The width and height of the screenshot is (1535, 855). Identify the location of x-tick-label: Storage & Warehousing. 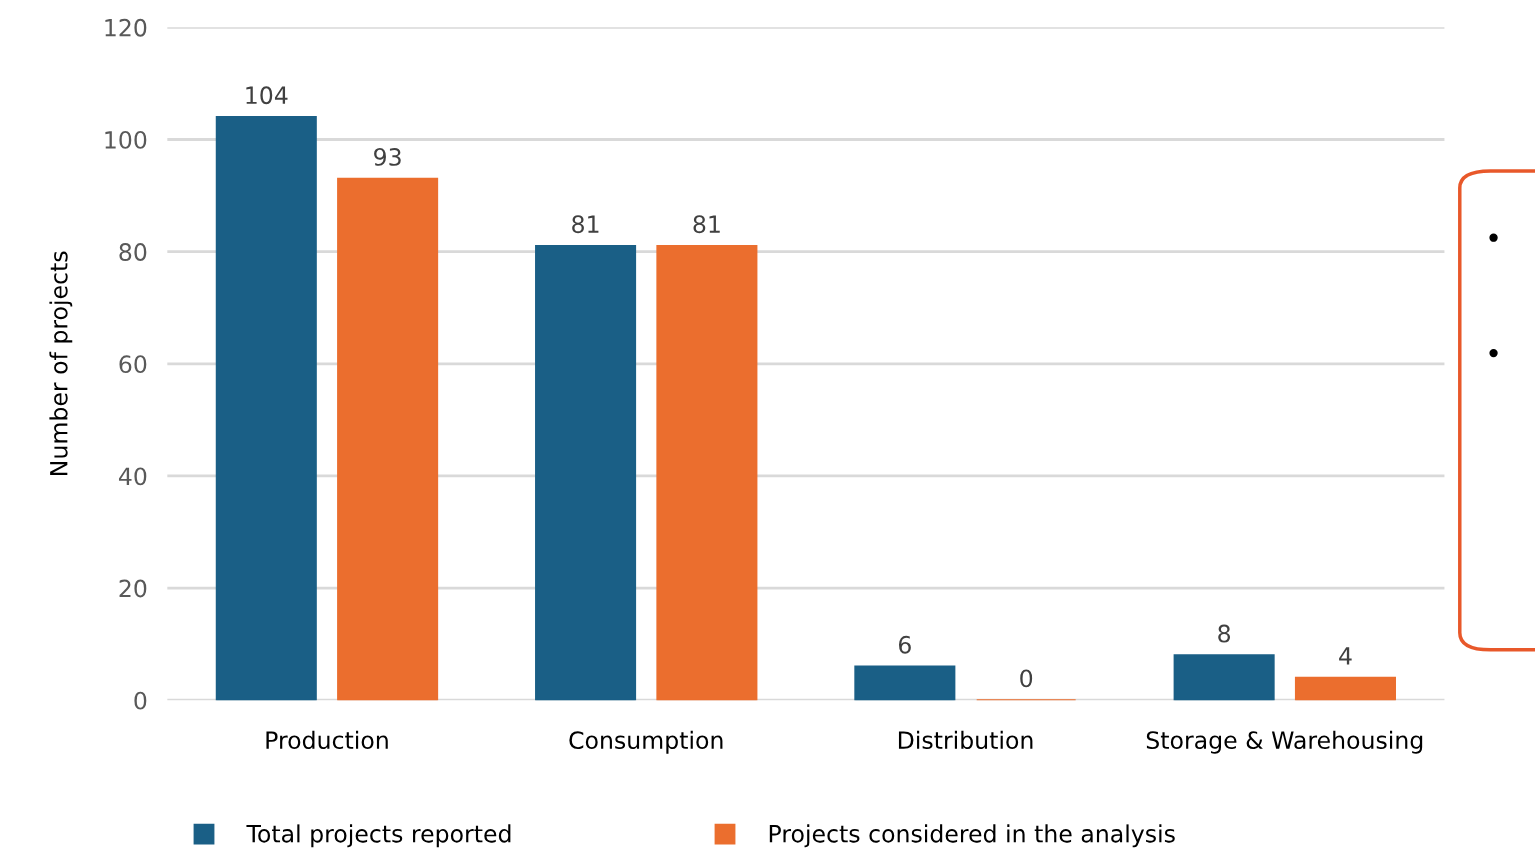
(1284, 742).